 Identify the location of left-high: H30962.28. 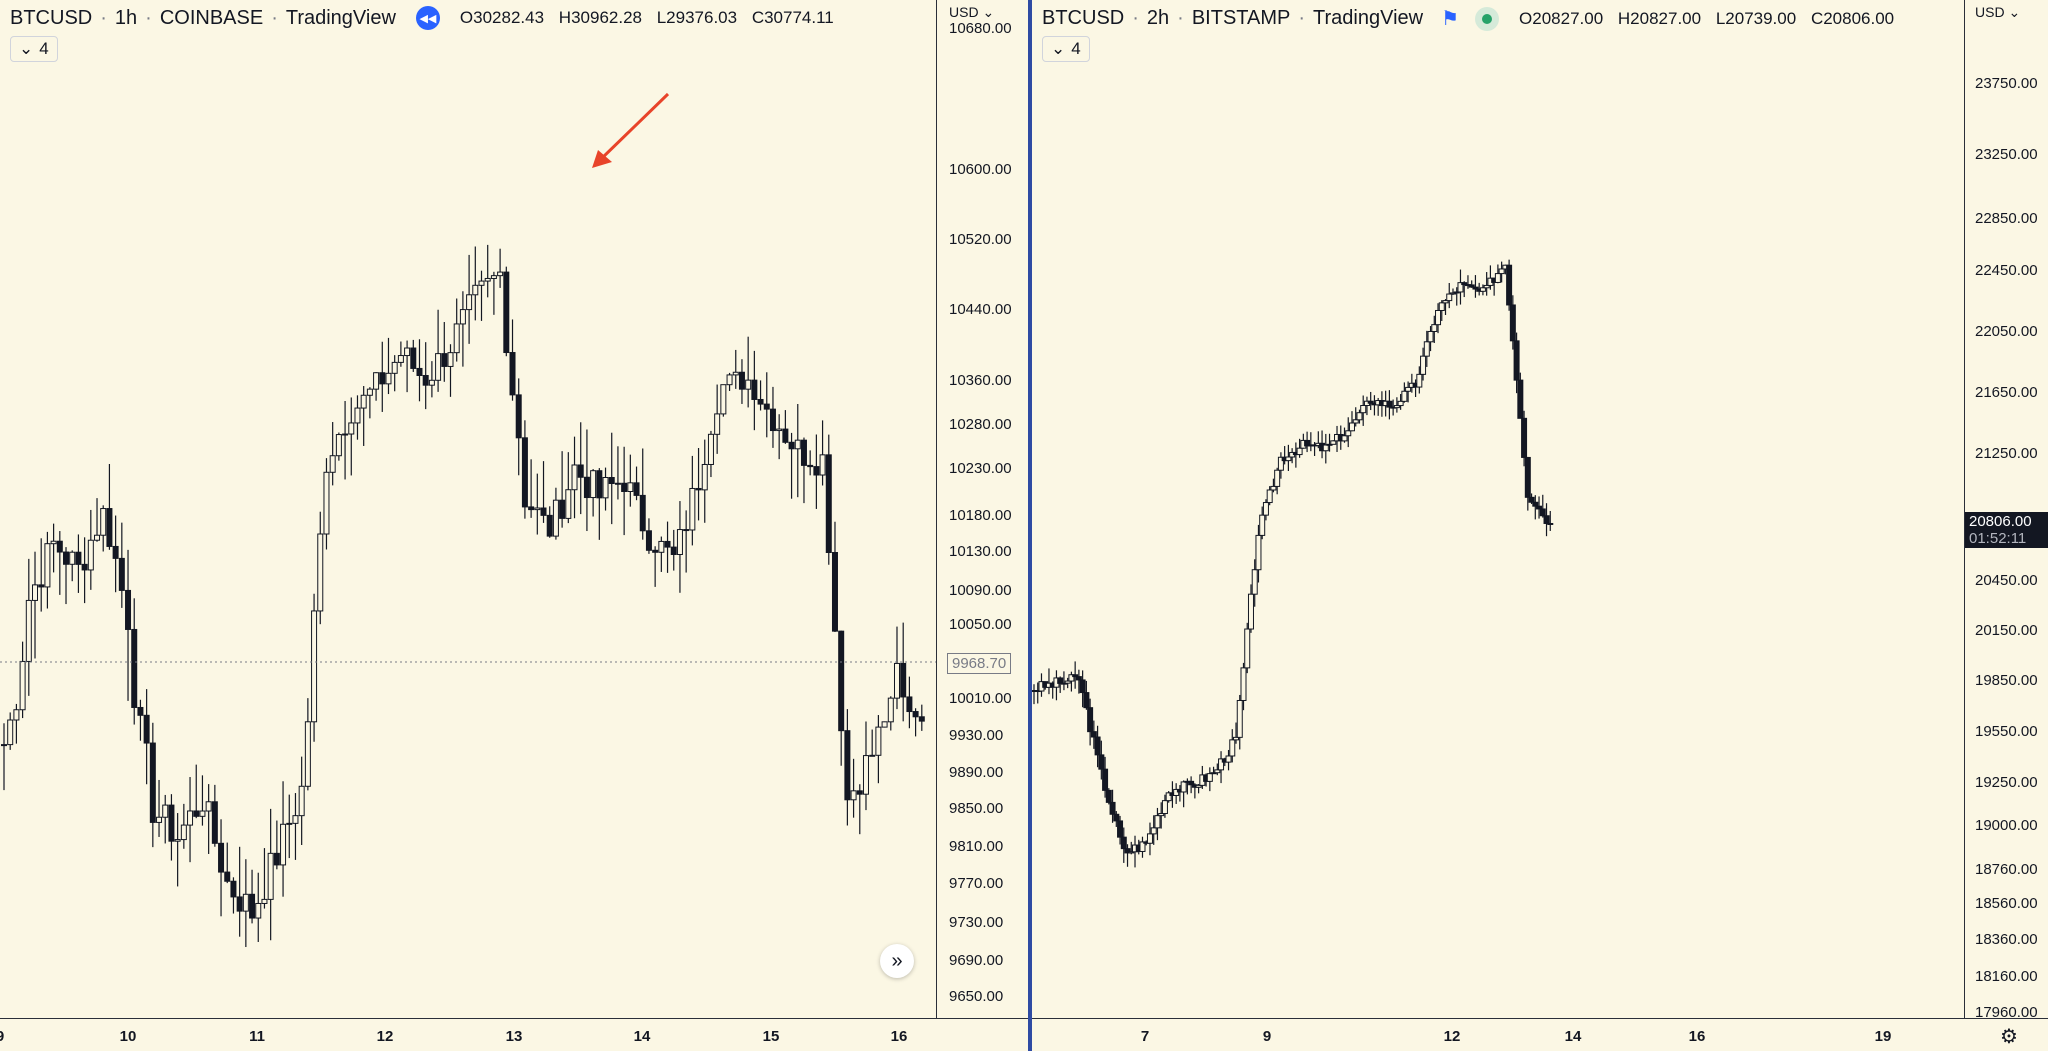
(600, 17).